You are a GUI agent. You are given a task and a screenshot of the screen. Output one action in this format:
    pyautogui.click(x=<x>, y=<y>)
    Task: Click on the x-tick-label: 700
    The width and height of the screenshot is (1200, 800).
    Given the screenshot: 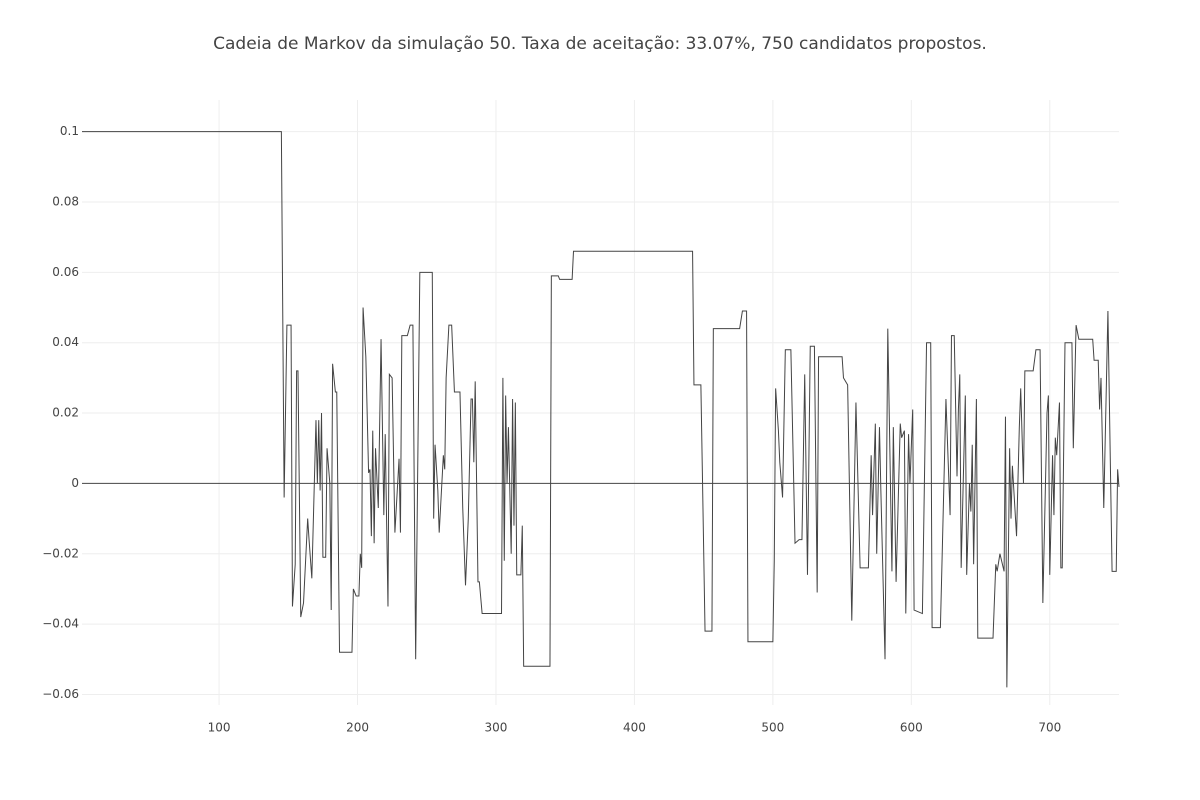 What is the action you would take?
    pyautogui.click(x=1049, y=728)
    